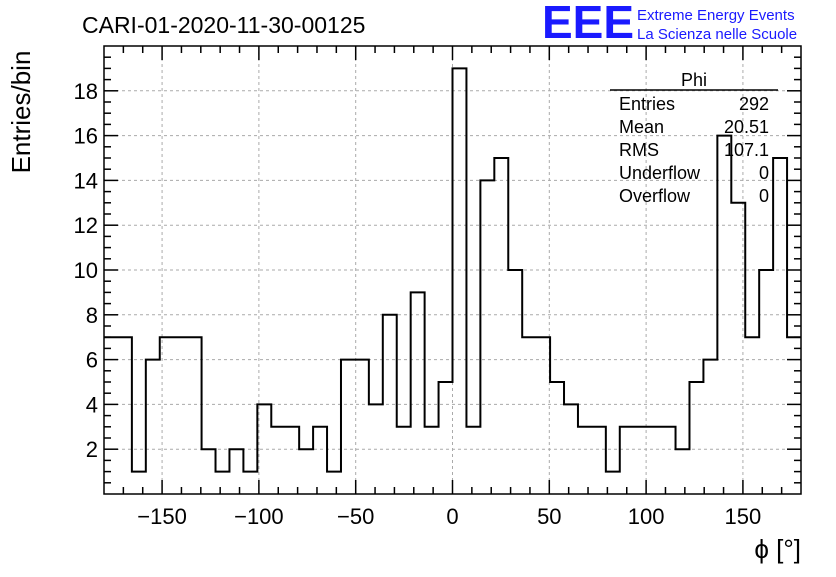  What do you see at coordinates (647, 104) in the screenshot?
I see `stats-label-entries: Entries` at bounding box center [647, 104].